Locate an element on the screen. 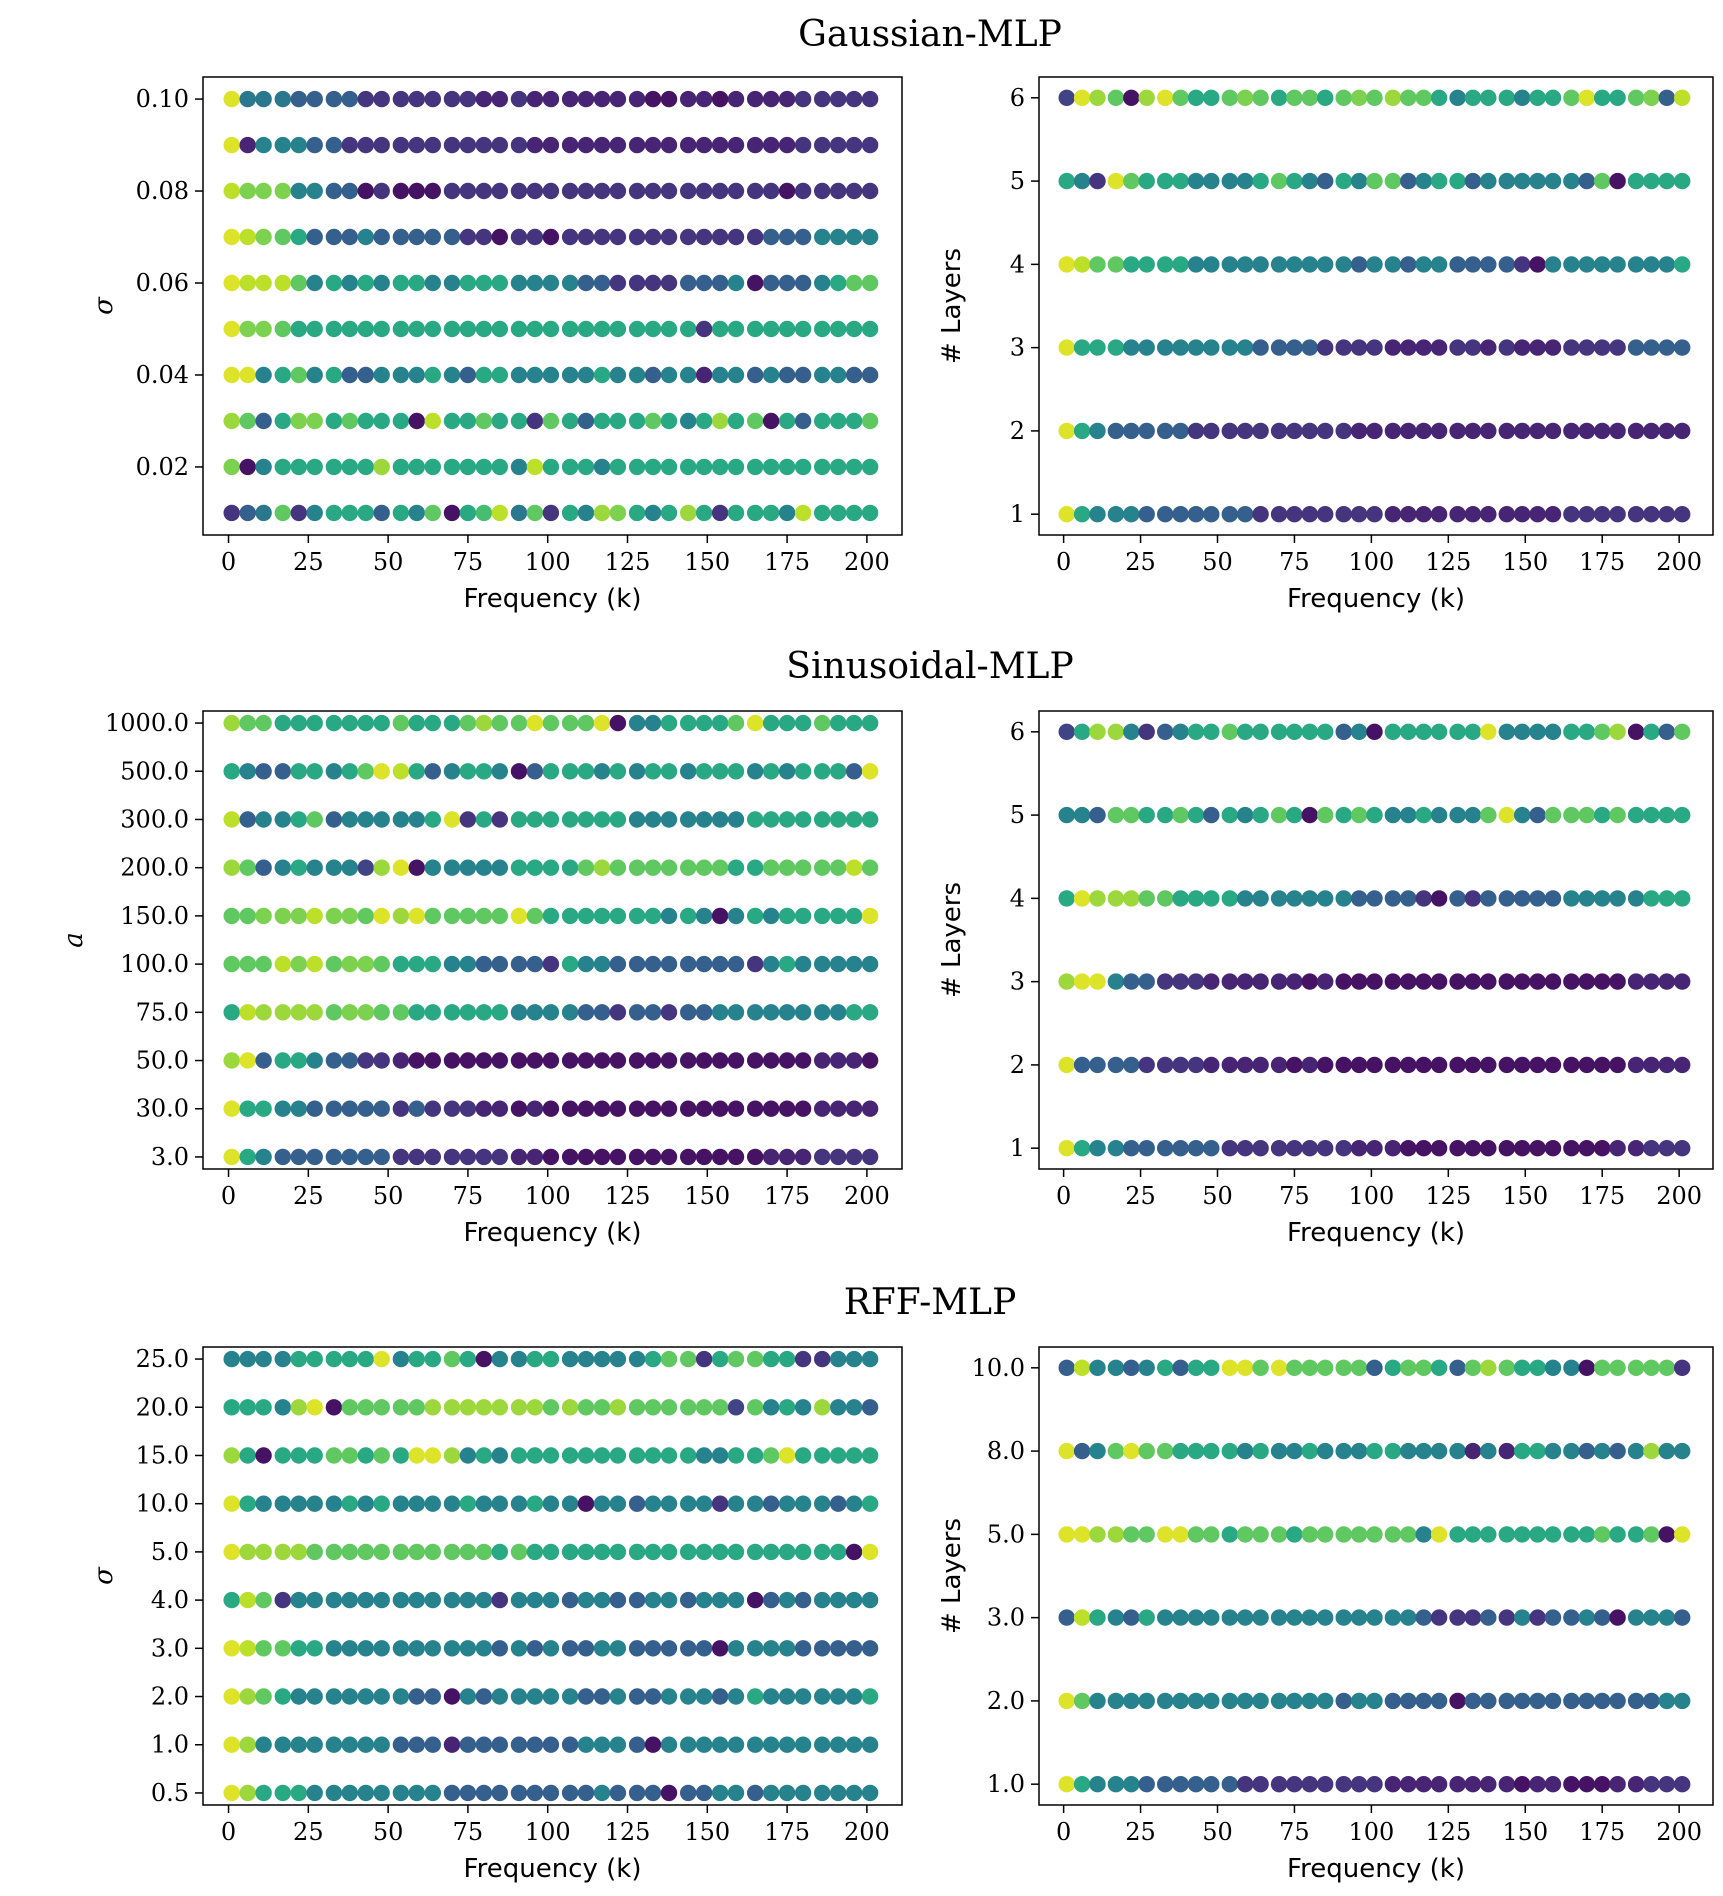 This screenshot has width=1723, height=1896. x-tick-label: 75 is located at coordinates (1294, 1196).